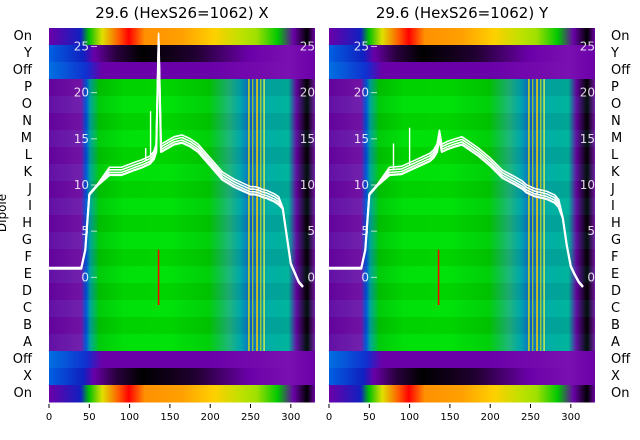 The image size is (640, 440). I want to click on row-label-right: X, so click(615, 376).